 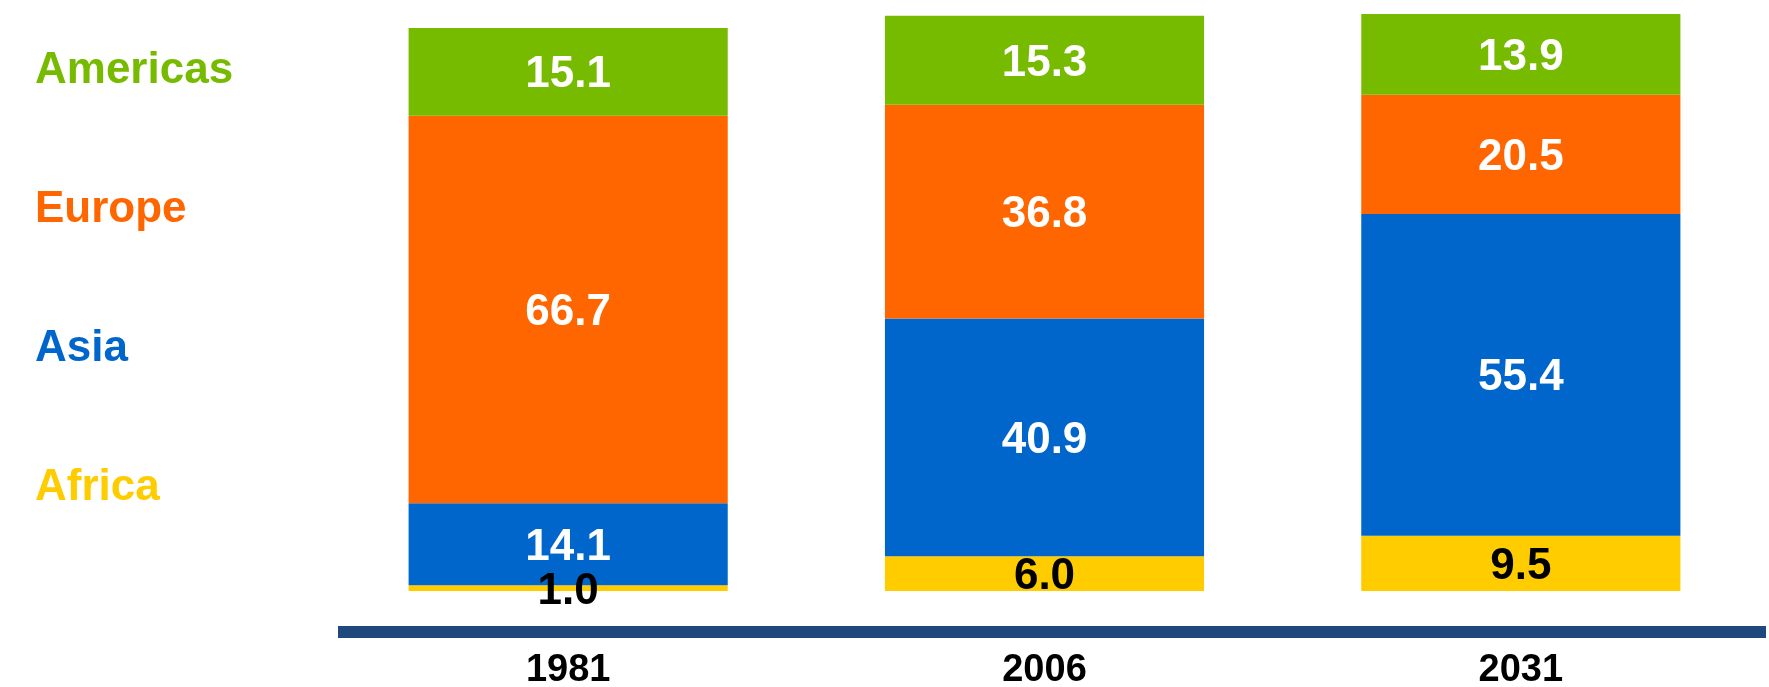 I want to click on x-tick-label: 2031, so click(x=1521, y=667).